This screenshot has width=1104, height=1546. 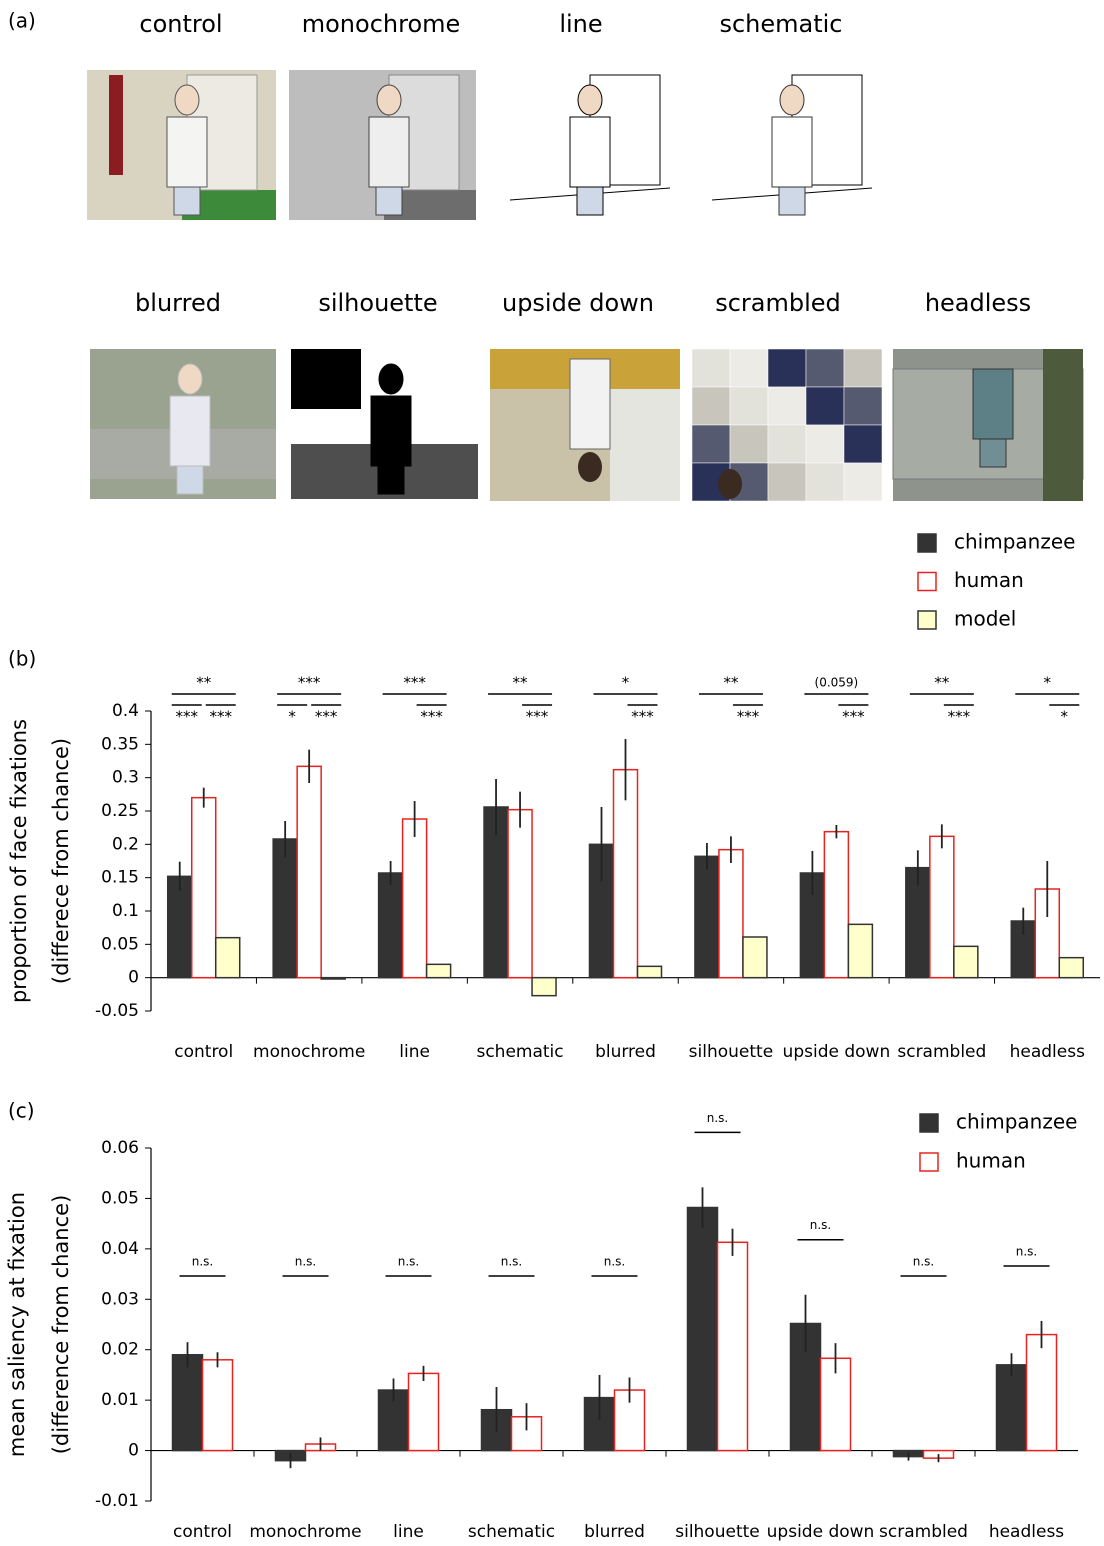 I want to click on y-tick-label: 0.06, so click(x=120, y=1148).